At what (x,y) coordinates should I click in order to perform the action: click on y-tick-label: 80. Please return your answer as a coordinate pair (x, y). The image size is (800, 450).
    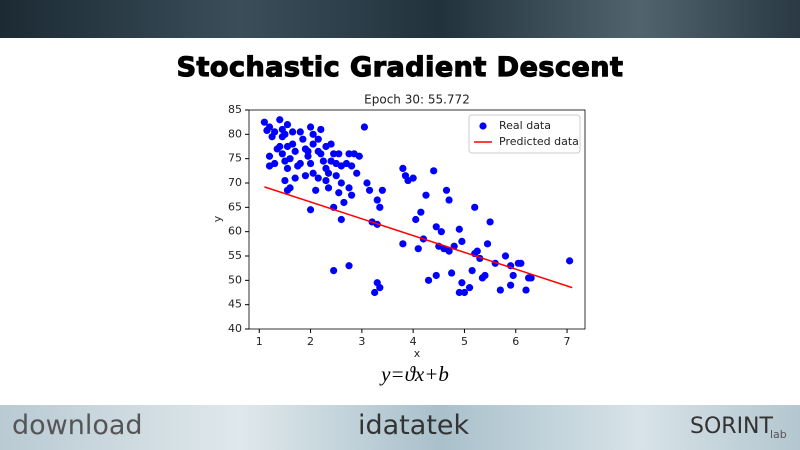
    Looking at the image, I should click on (235, 133).